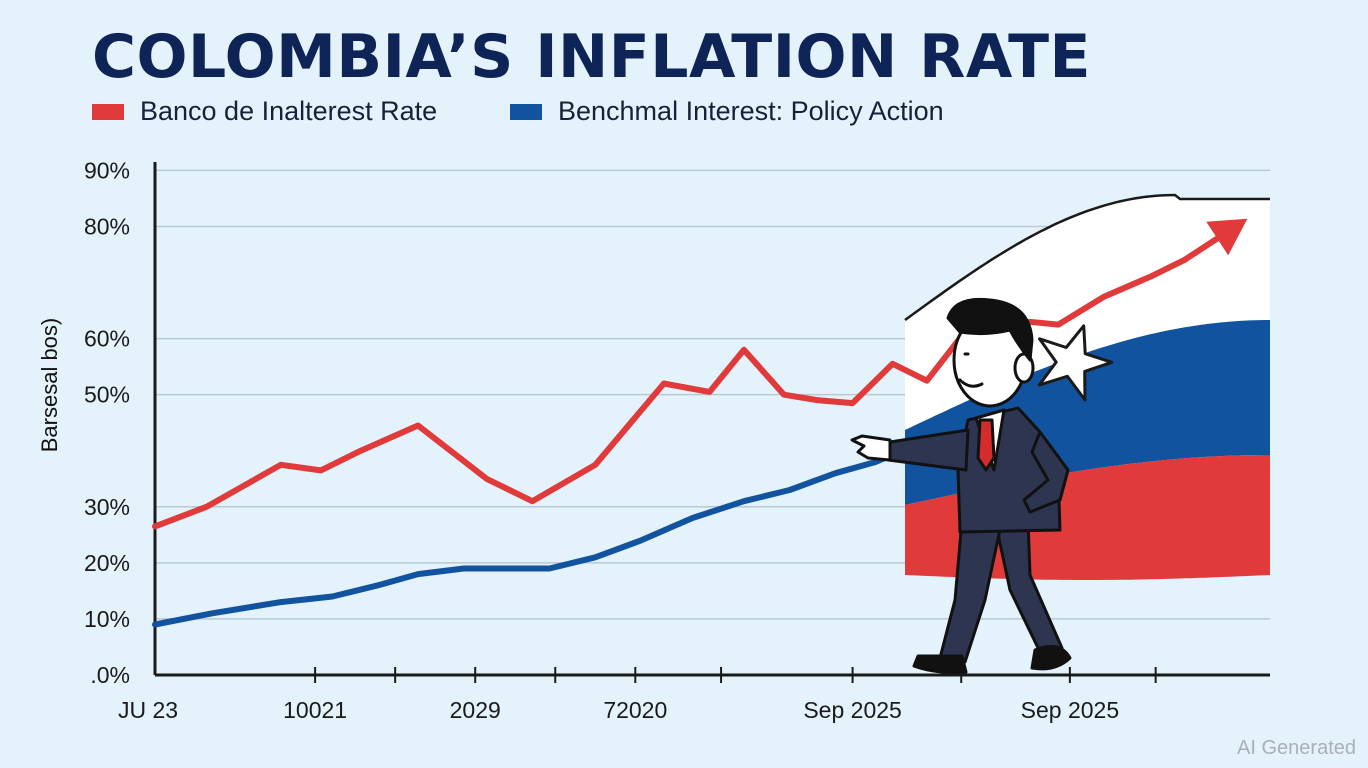  I want to click on flag-outline, so click(1087, 257).